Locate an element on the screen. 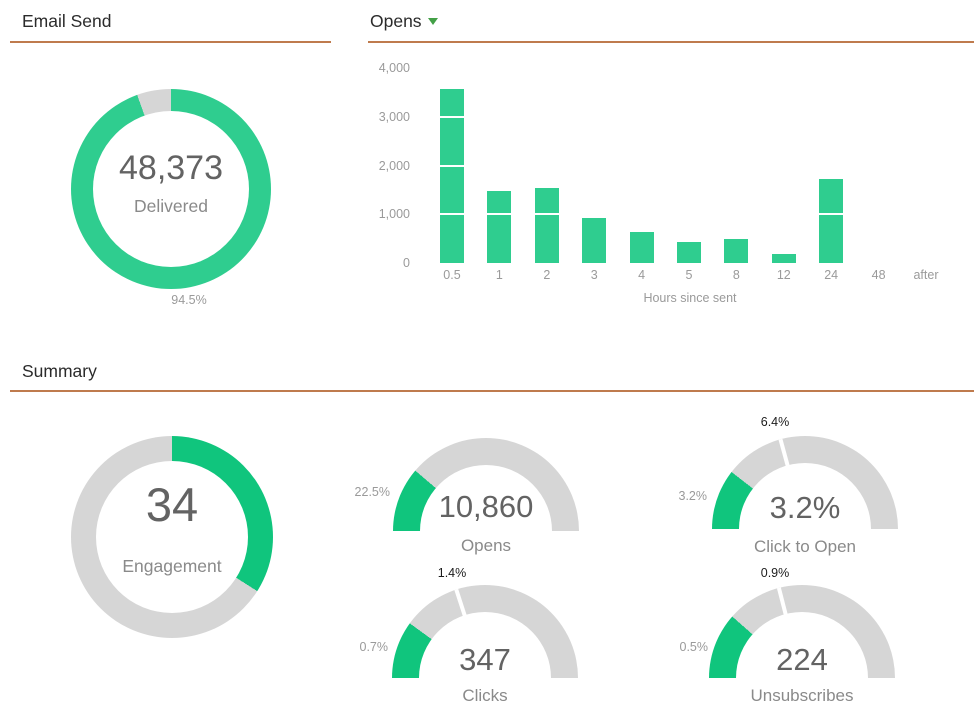 Image resolution: width=974 pixels, height=714 pixels. clicks-gauge-min-label: 0.7% is located at coordinates (374, 647).